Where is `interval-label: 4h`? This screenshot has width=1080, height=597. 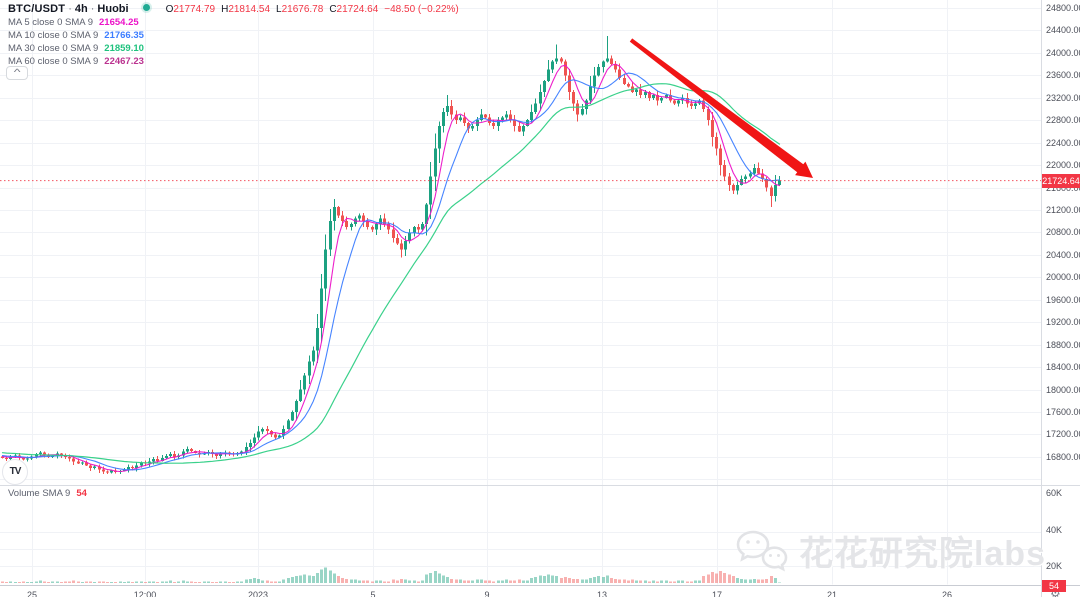 interval-label: 4h is located at coordinates (81, 9).